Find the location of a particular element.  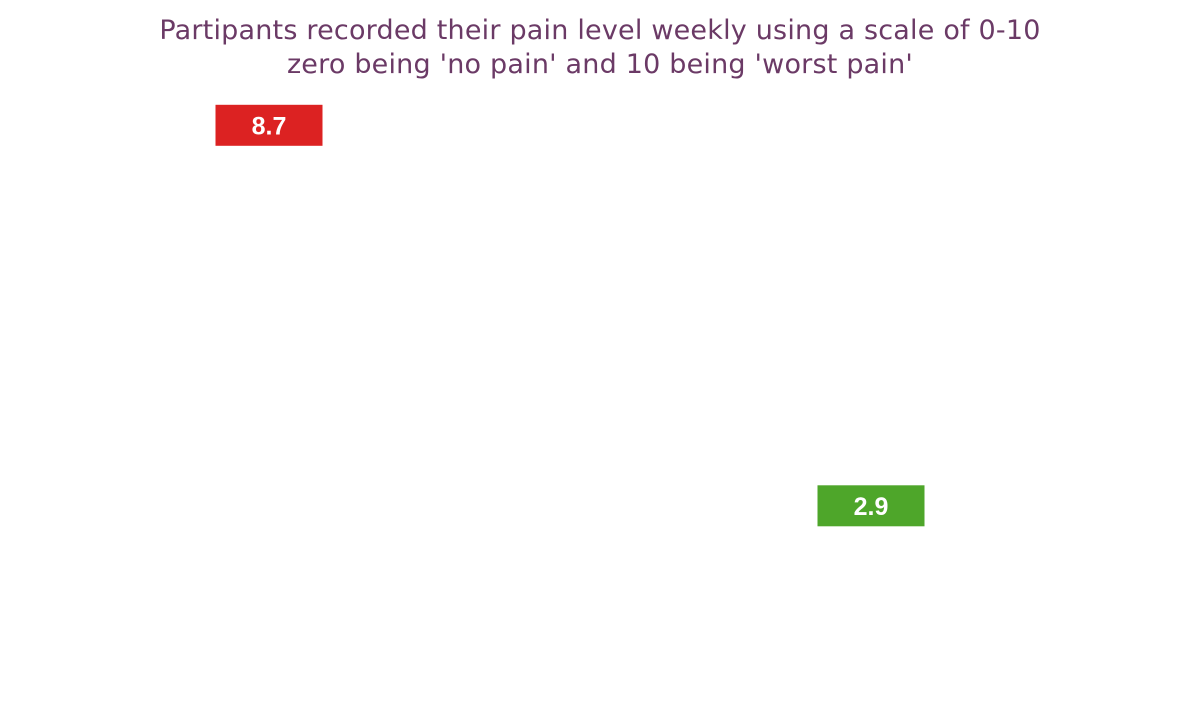

data-point-2: 2.9 is located at coordinates (871, 506).